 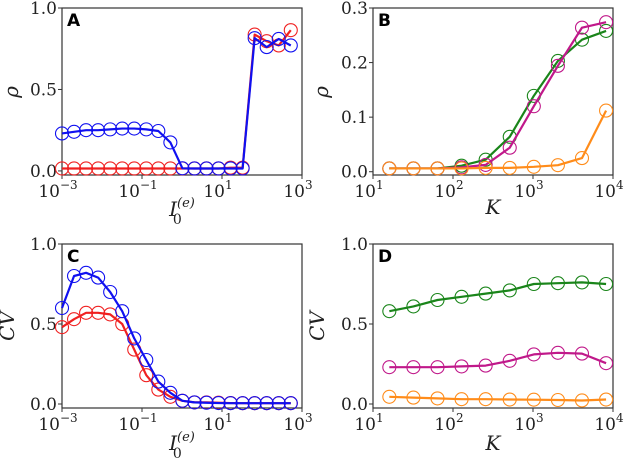 What do you see at coordinates (177, 220) in the screenshot?
I see `axis-label-sub: 0` at bounding box center [177, 220].